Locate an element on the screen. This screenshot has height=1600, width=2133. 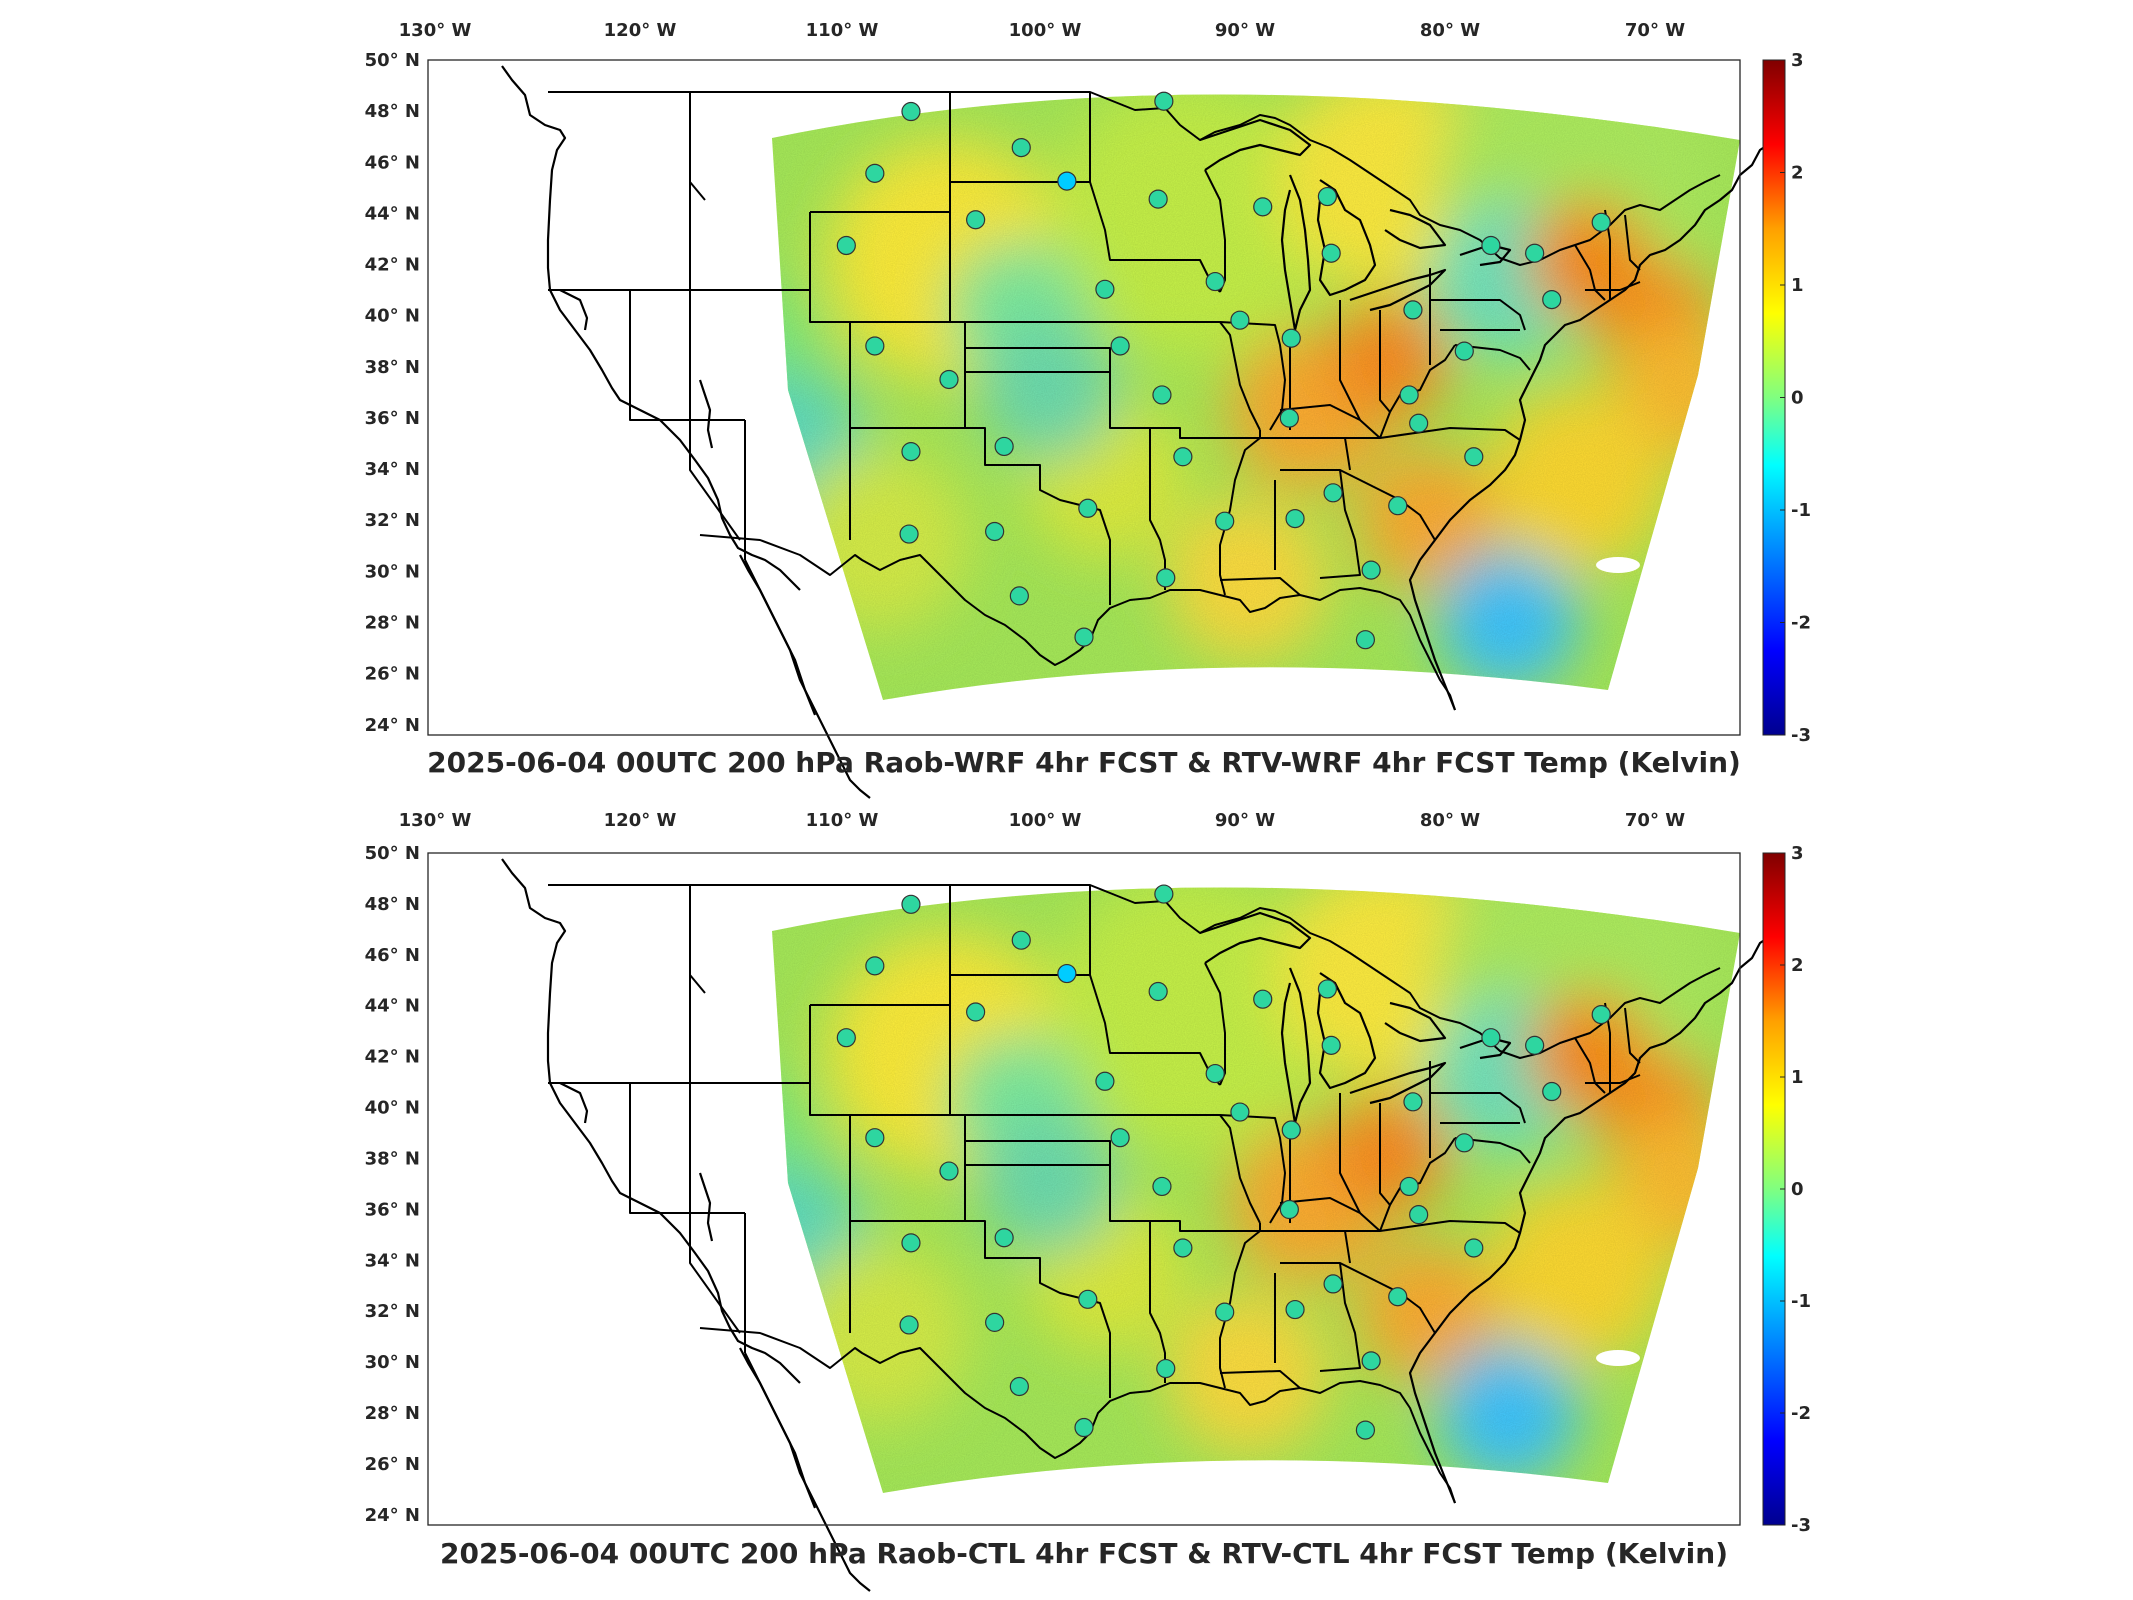
lon-label: 120° W is located at coordinates (640, 820).